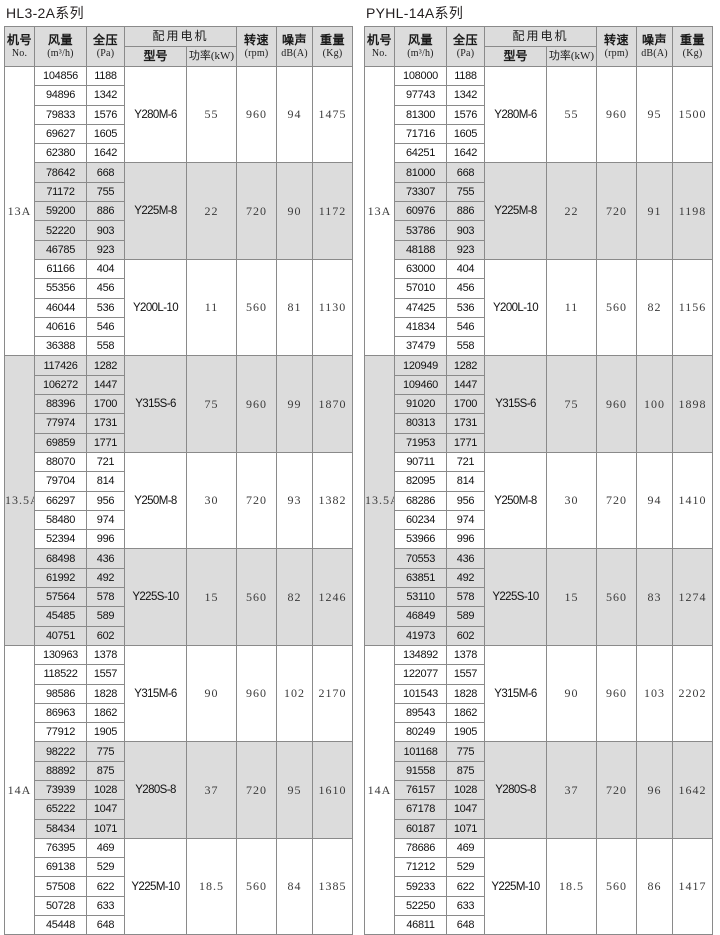 The height and width of the screenshot is (935, 720). I want to click on cell-weight: 1246, so click(333, 597).